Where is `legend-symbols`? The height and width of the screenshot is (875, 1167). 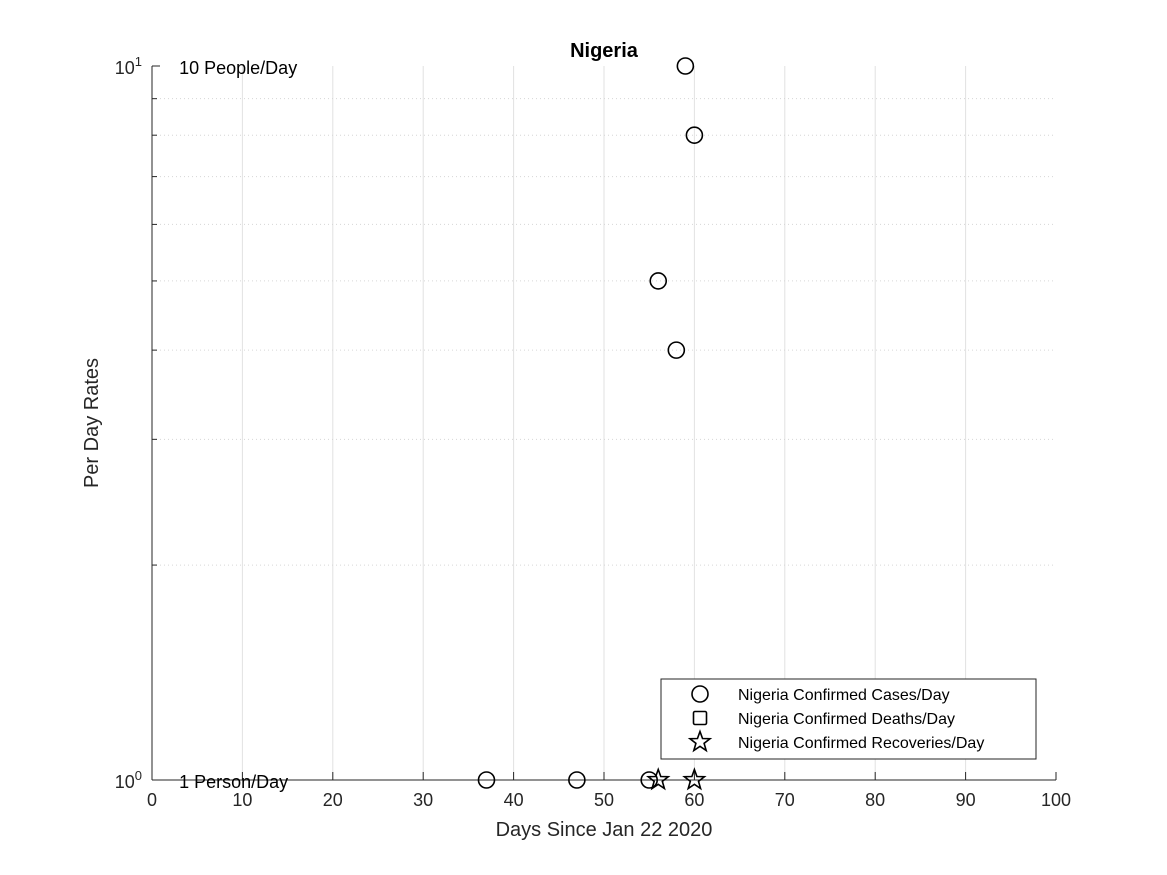 legend-symbols is located at coordinates (700, 719).